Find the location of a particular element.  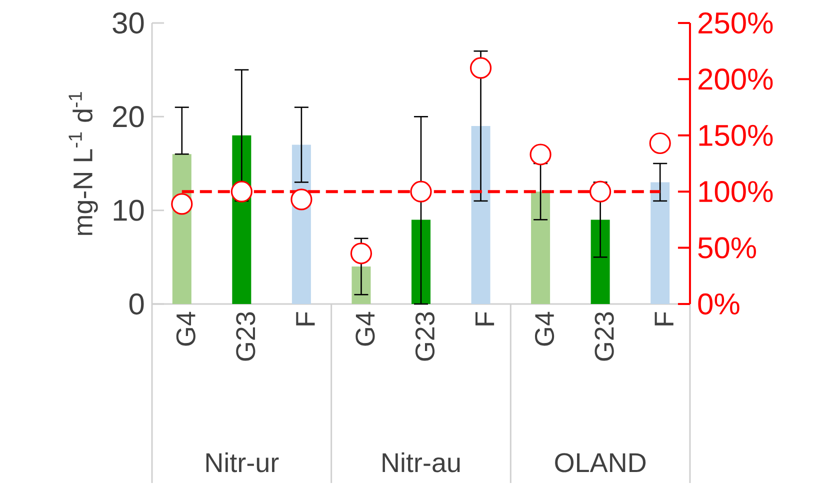

y-tick-label: 10 is located at coordinates (129, 210).